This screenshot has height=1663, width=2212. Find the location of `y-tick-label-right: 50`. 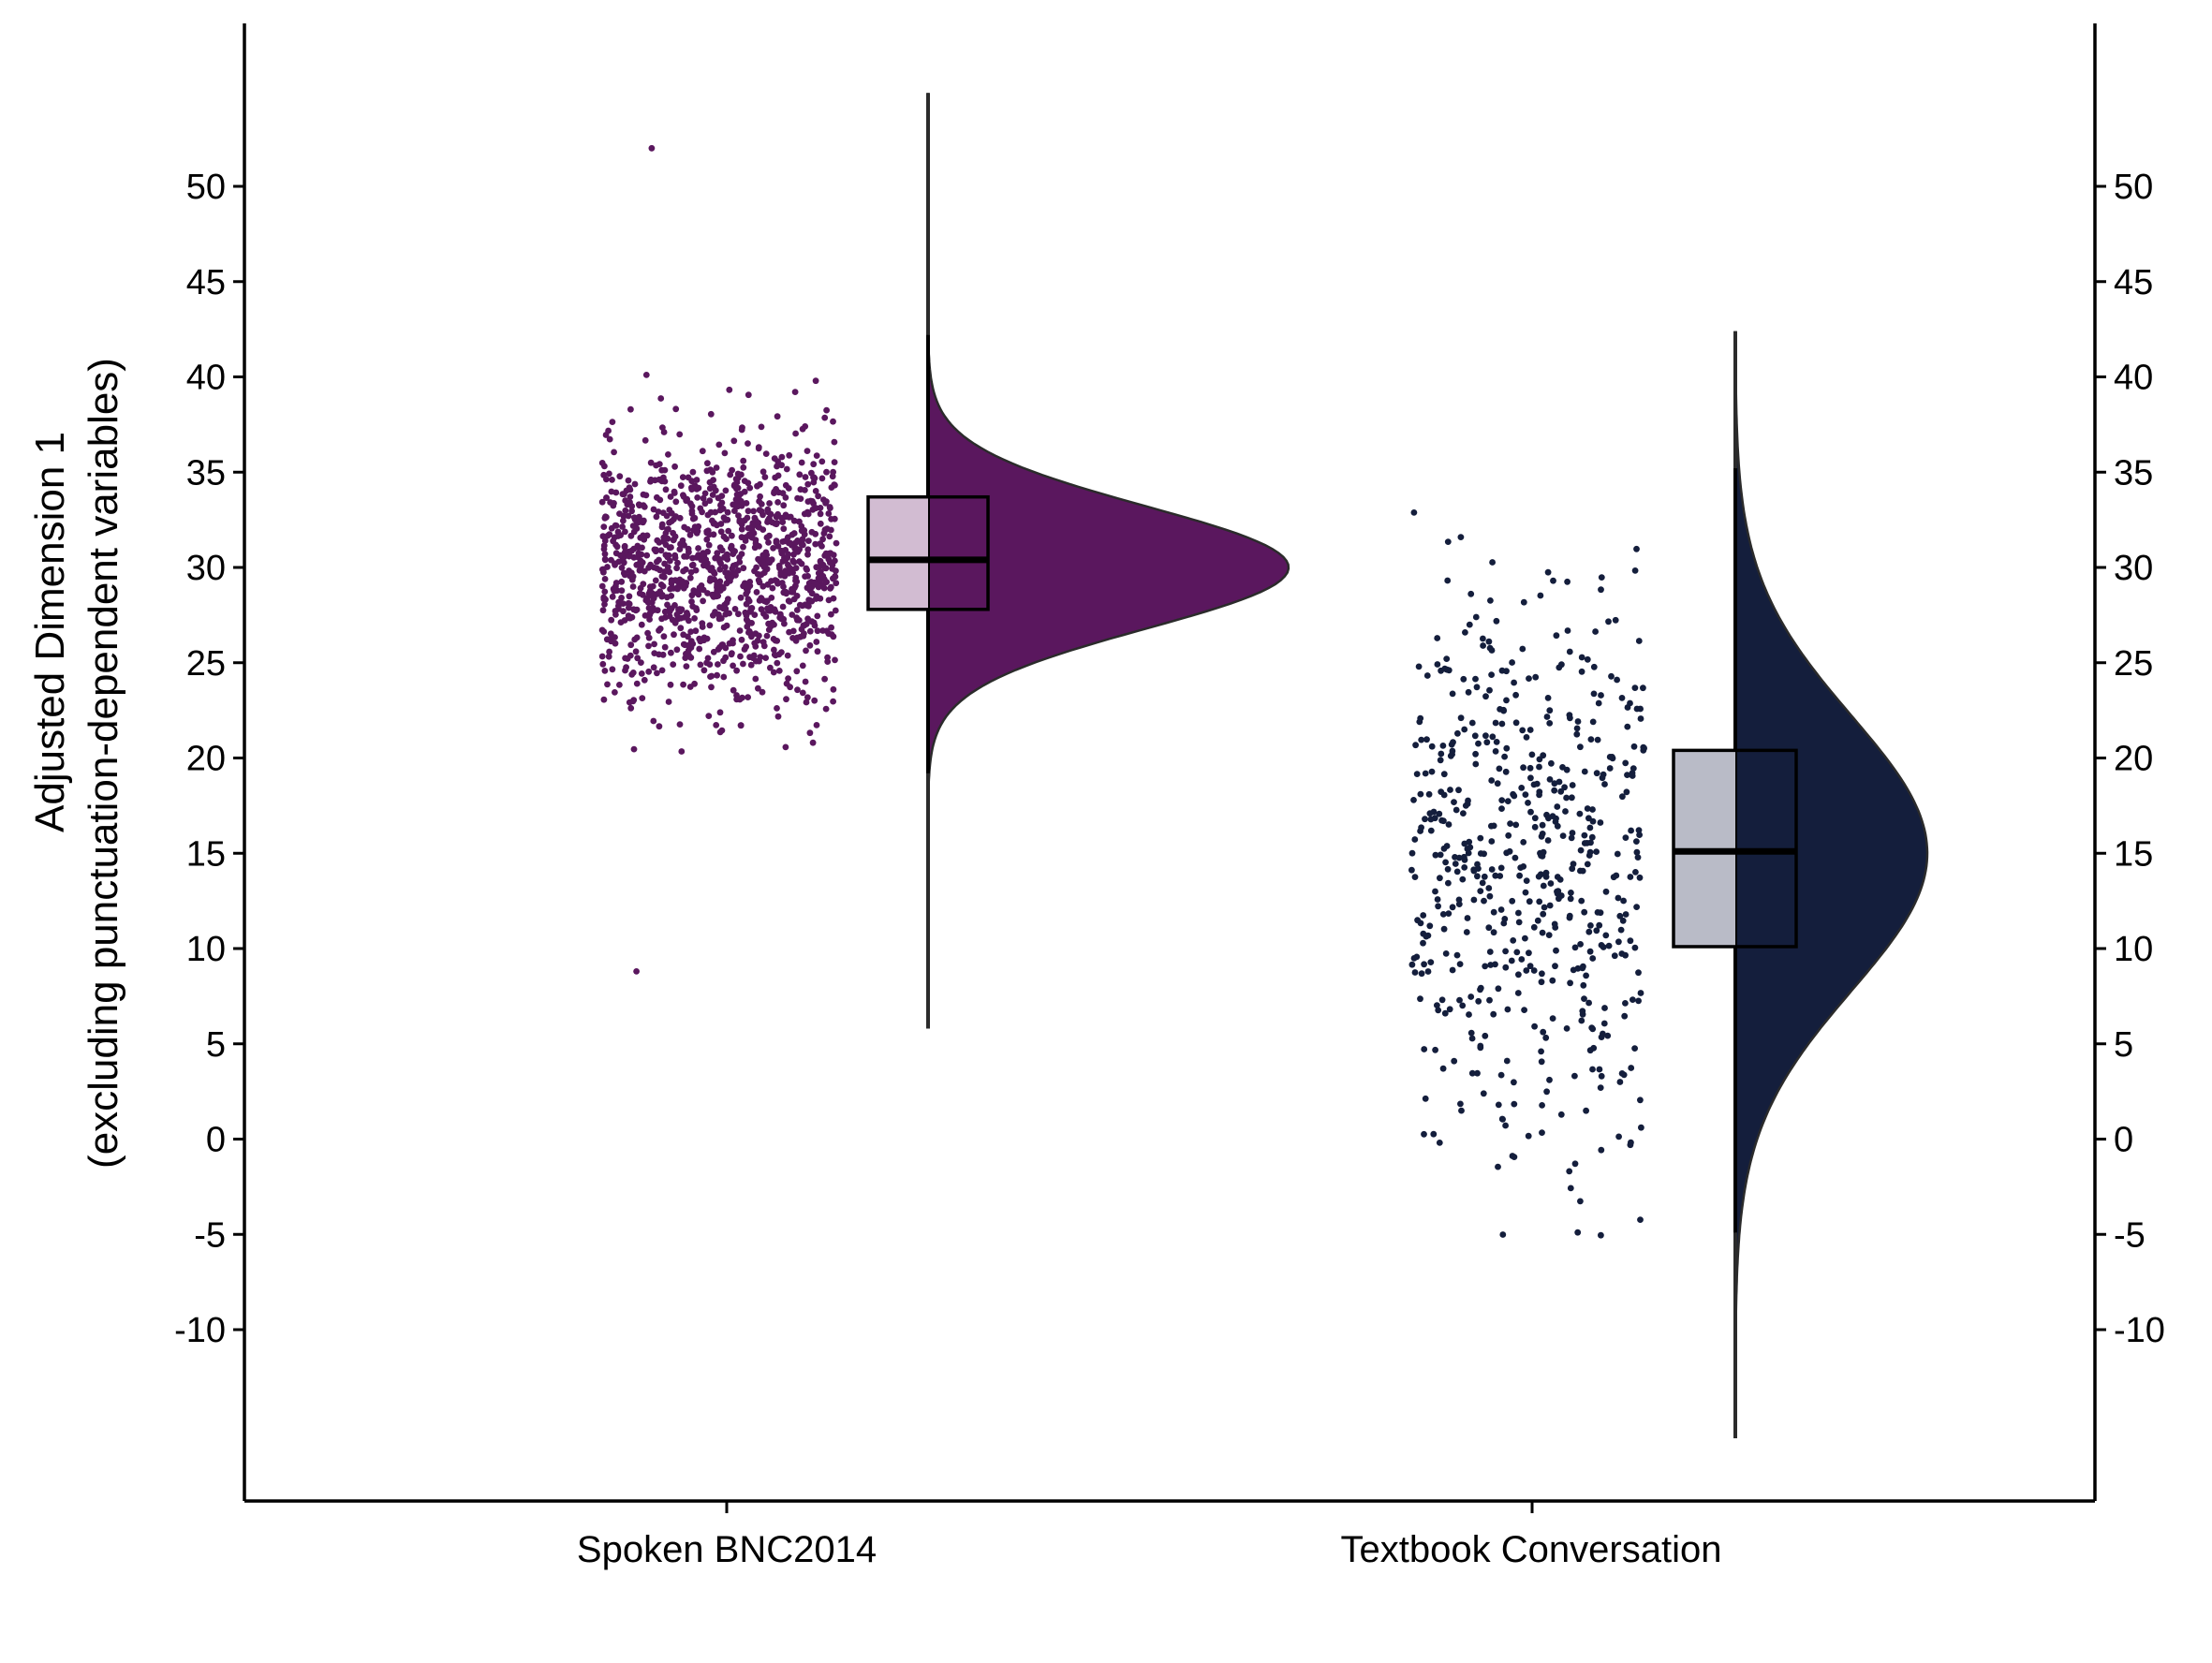

y-tick-label-right: 50 is located at coordinates (2133, 187).